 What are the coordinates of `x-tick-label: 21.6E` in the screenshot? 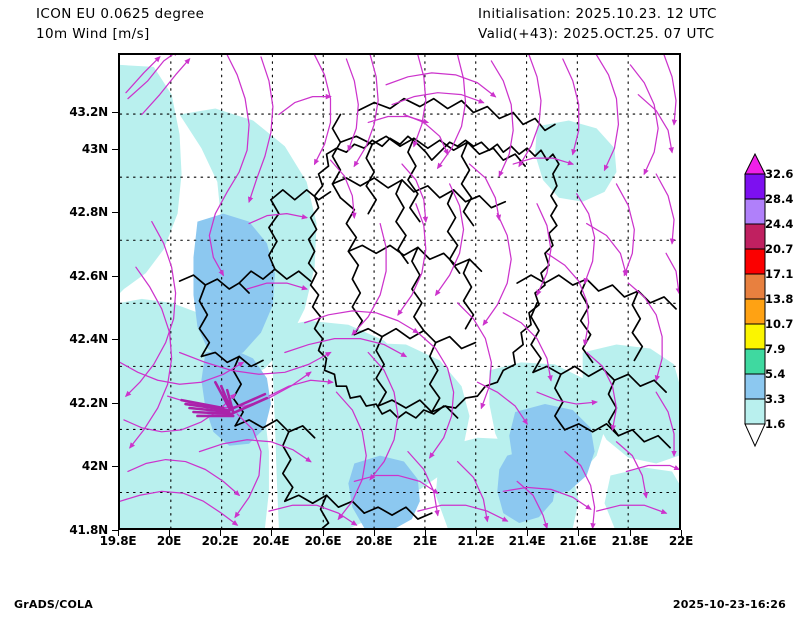 It's located at (578, 541).